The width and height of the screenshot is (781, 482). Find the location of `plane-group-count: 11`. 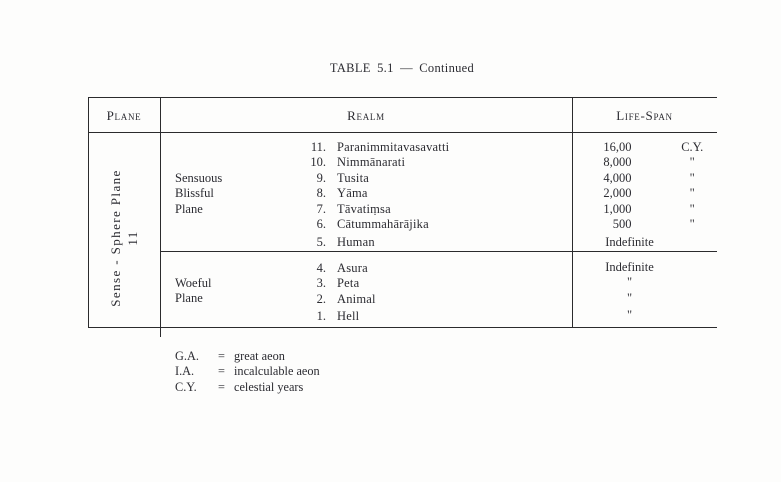

plane-group-count: 11 is located at coordinates (132, 238).